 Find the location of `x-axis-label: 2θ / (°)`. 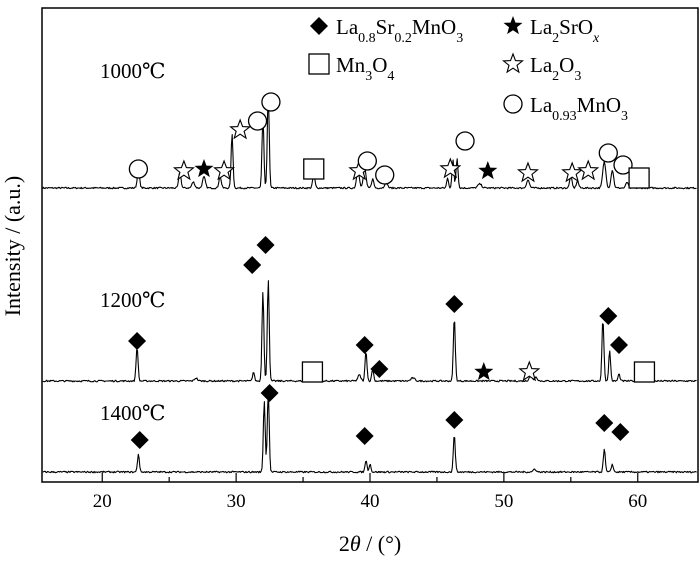

x-axis-label: 2θ / (°) is located at coordinates (370, 543).